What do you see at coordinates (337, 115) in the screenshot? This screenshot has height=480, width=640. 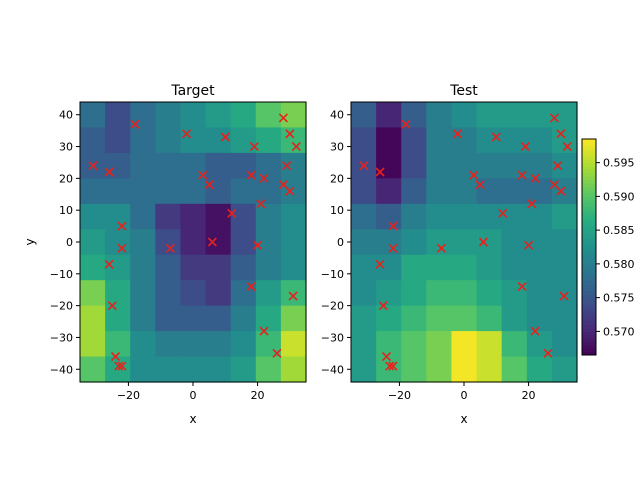 I see `y-tick-label: 40` at bounding box center [337, 115].